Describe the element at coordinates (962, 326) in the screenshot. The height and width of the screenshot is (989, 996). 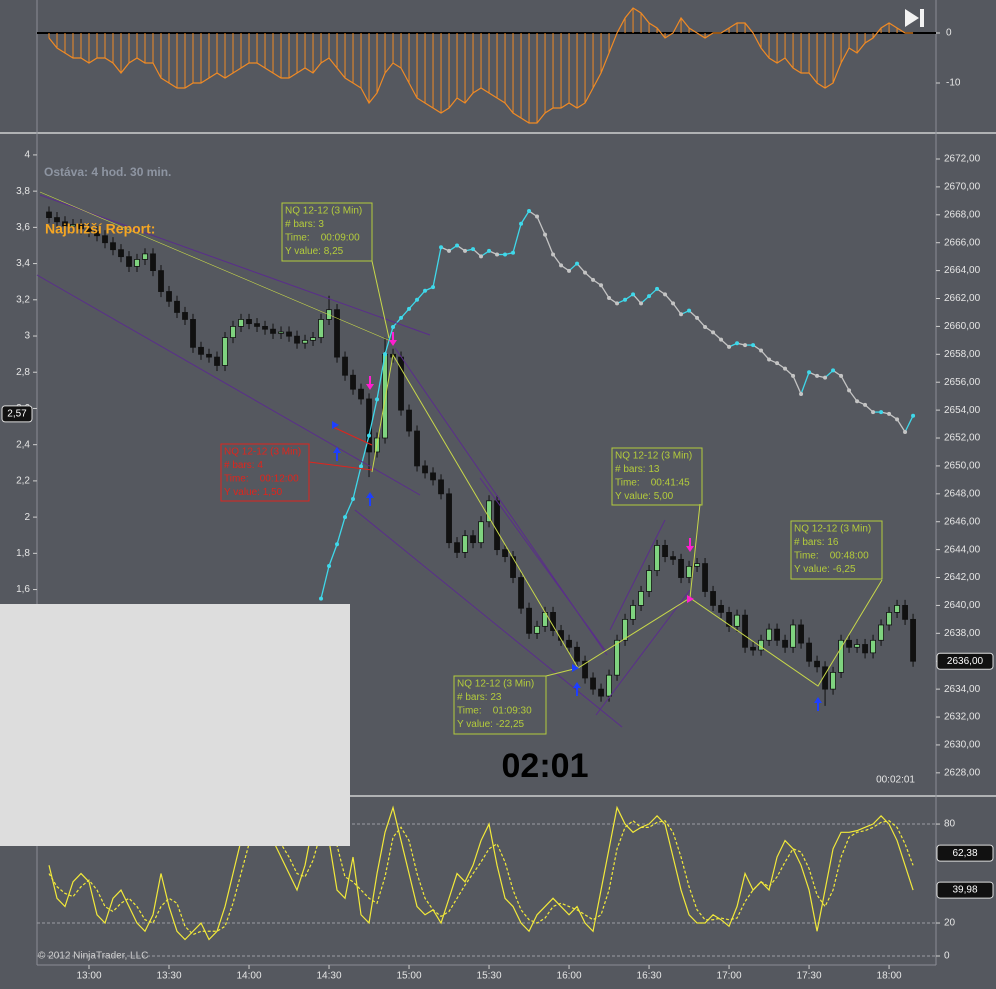
I see `y-tick-label: 2660,00` at that location.